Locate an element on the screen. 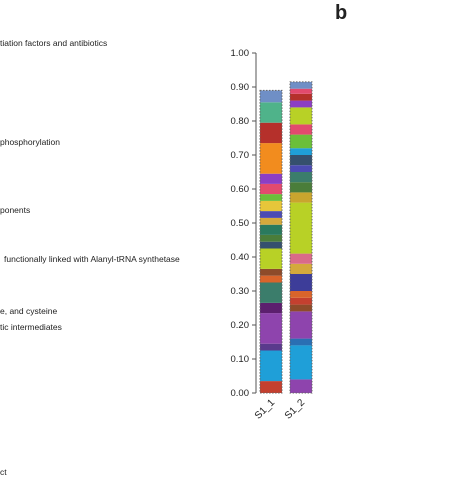 The height and width of the screenshot is (477, 474). y-tick-label: 0.50 is located at coordinates (240, 223).